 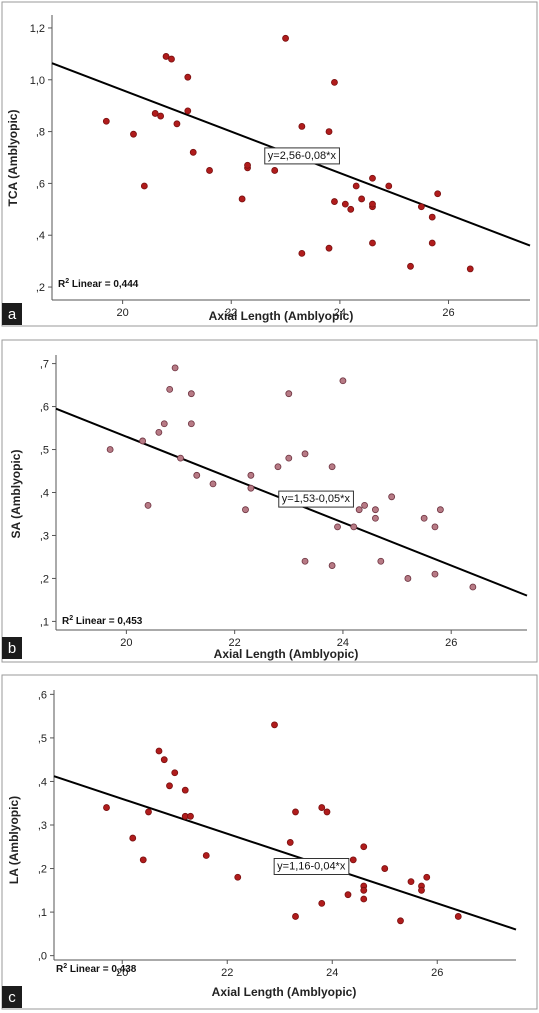 What do you see at coordinates (316, 499) in the screenshot?
I see `equation-text: y=1,53-0,05*x` at bounding box center [316, 499].